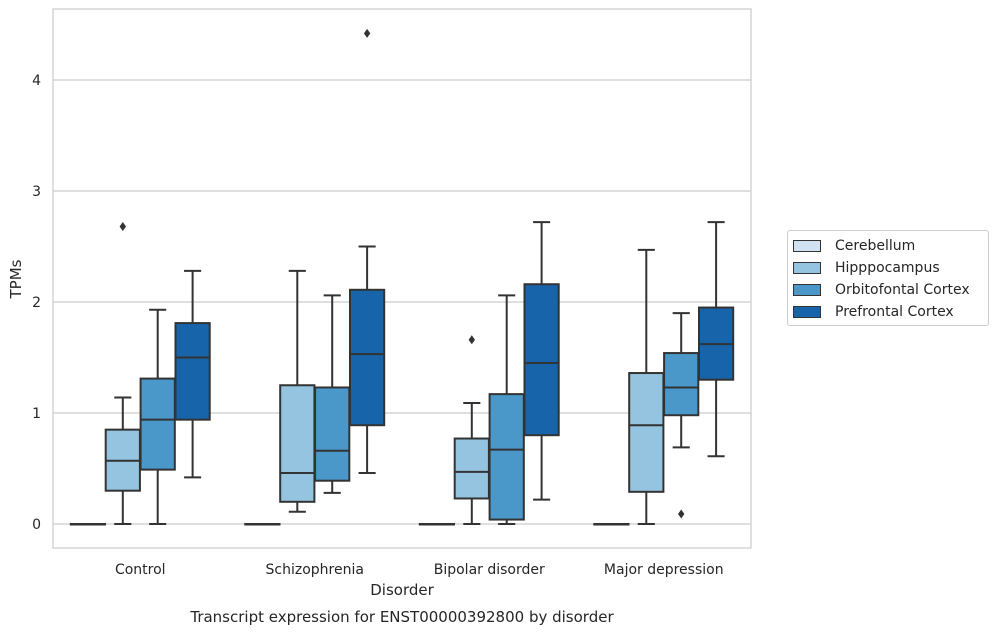 The width and height of the screenshot is (999, 638). Describe the element at coordinates (875, 245) in the screenshot. I see `legend-label-cerebellum: Cerebellum` at that location.